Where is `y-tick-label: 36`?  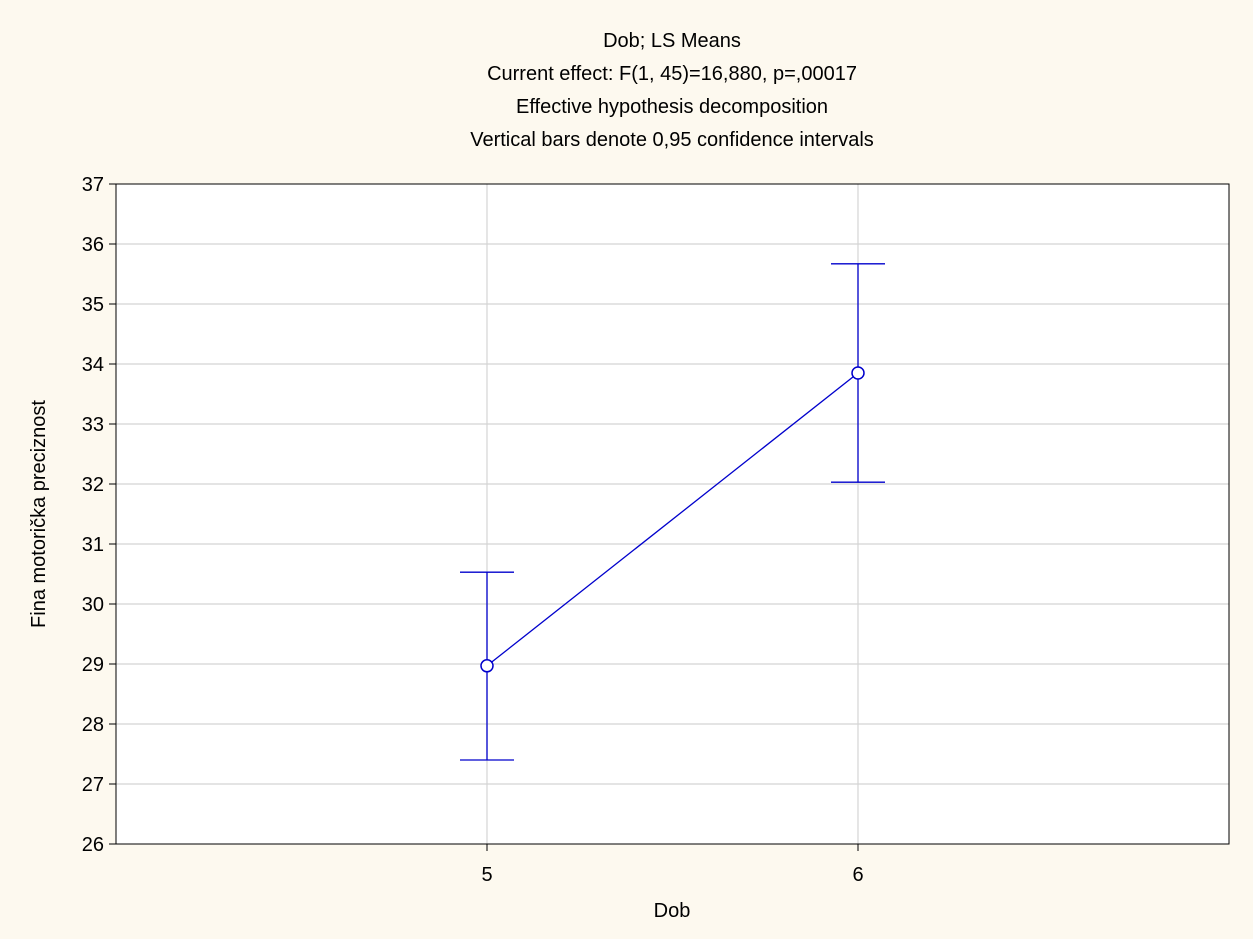 y-tick-label: 36 is located at coordinates (93, 245).